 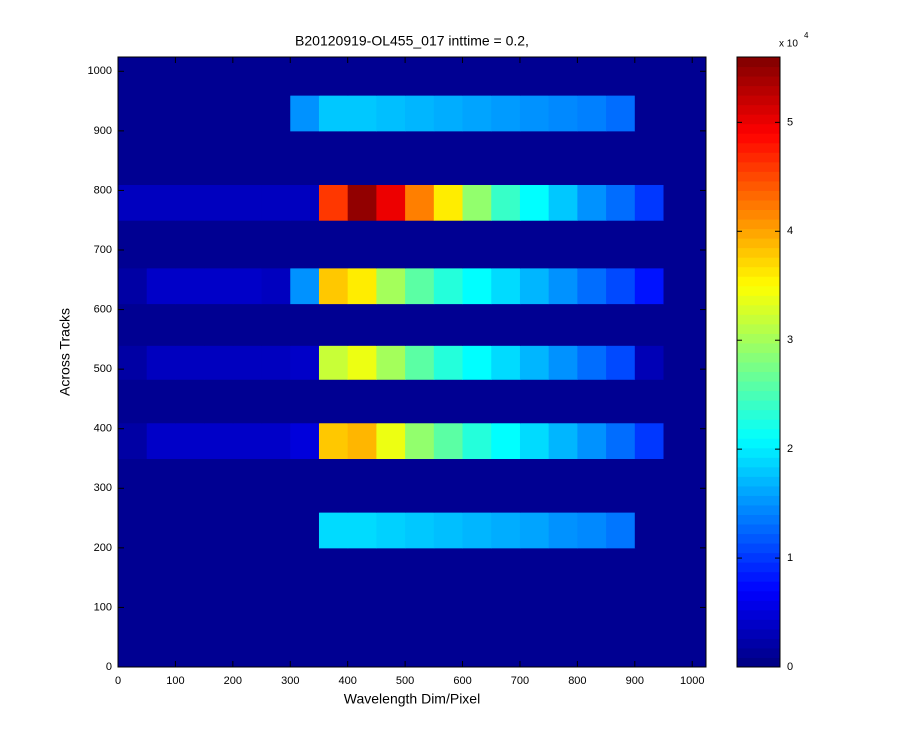 I want to click on y-tick-label: 300, so click(x=103, y=488).